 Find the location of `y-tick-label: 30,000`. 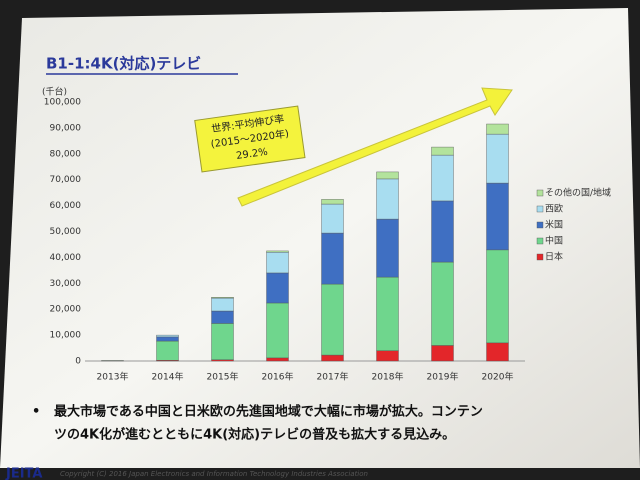

y-tick-label: 30,000 is located at coordinates (66, 284).